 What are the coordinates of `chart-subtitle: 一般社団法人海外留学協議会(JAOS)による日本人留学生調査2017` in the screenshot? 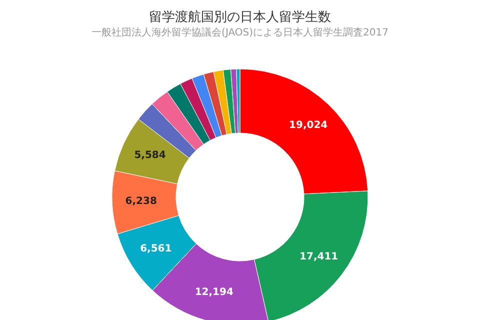 It's located at (240, 32).